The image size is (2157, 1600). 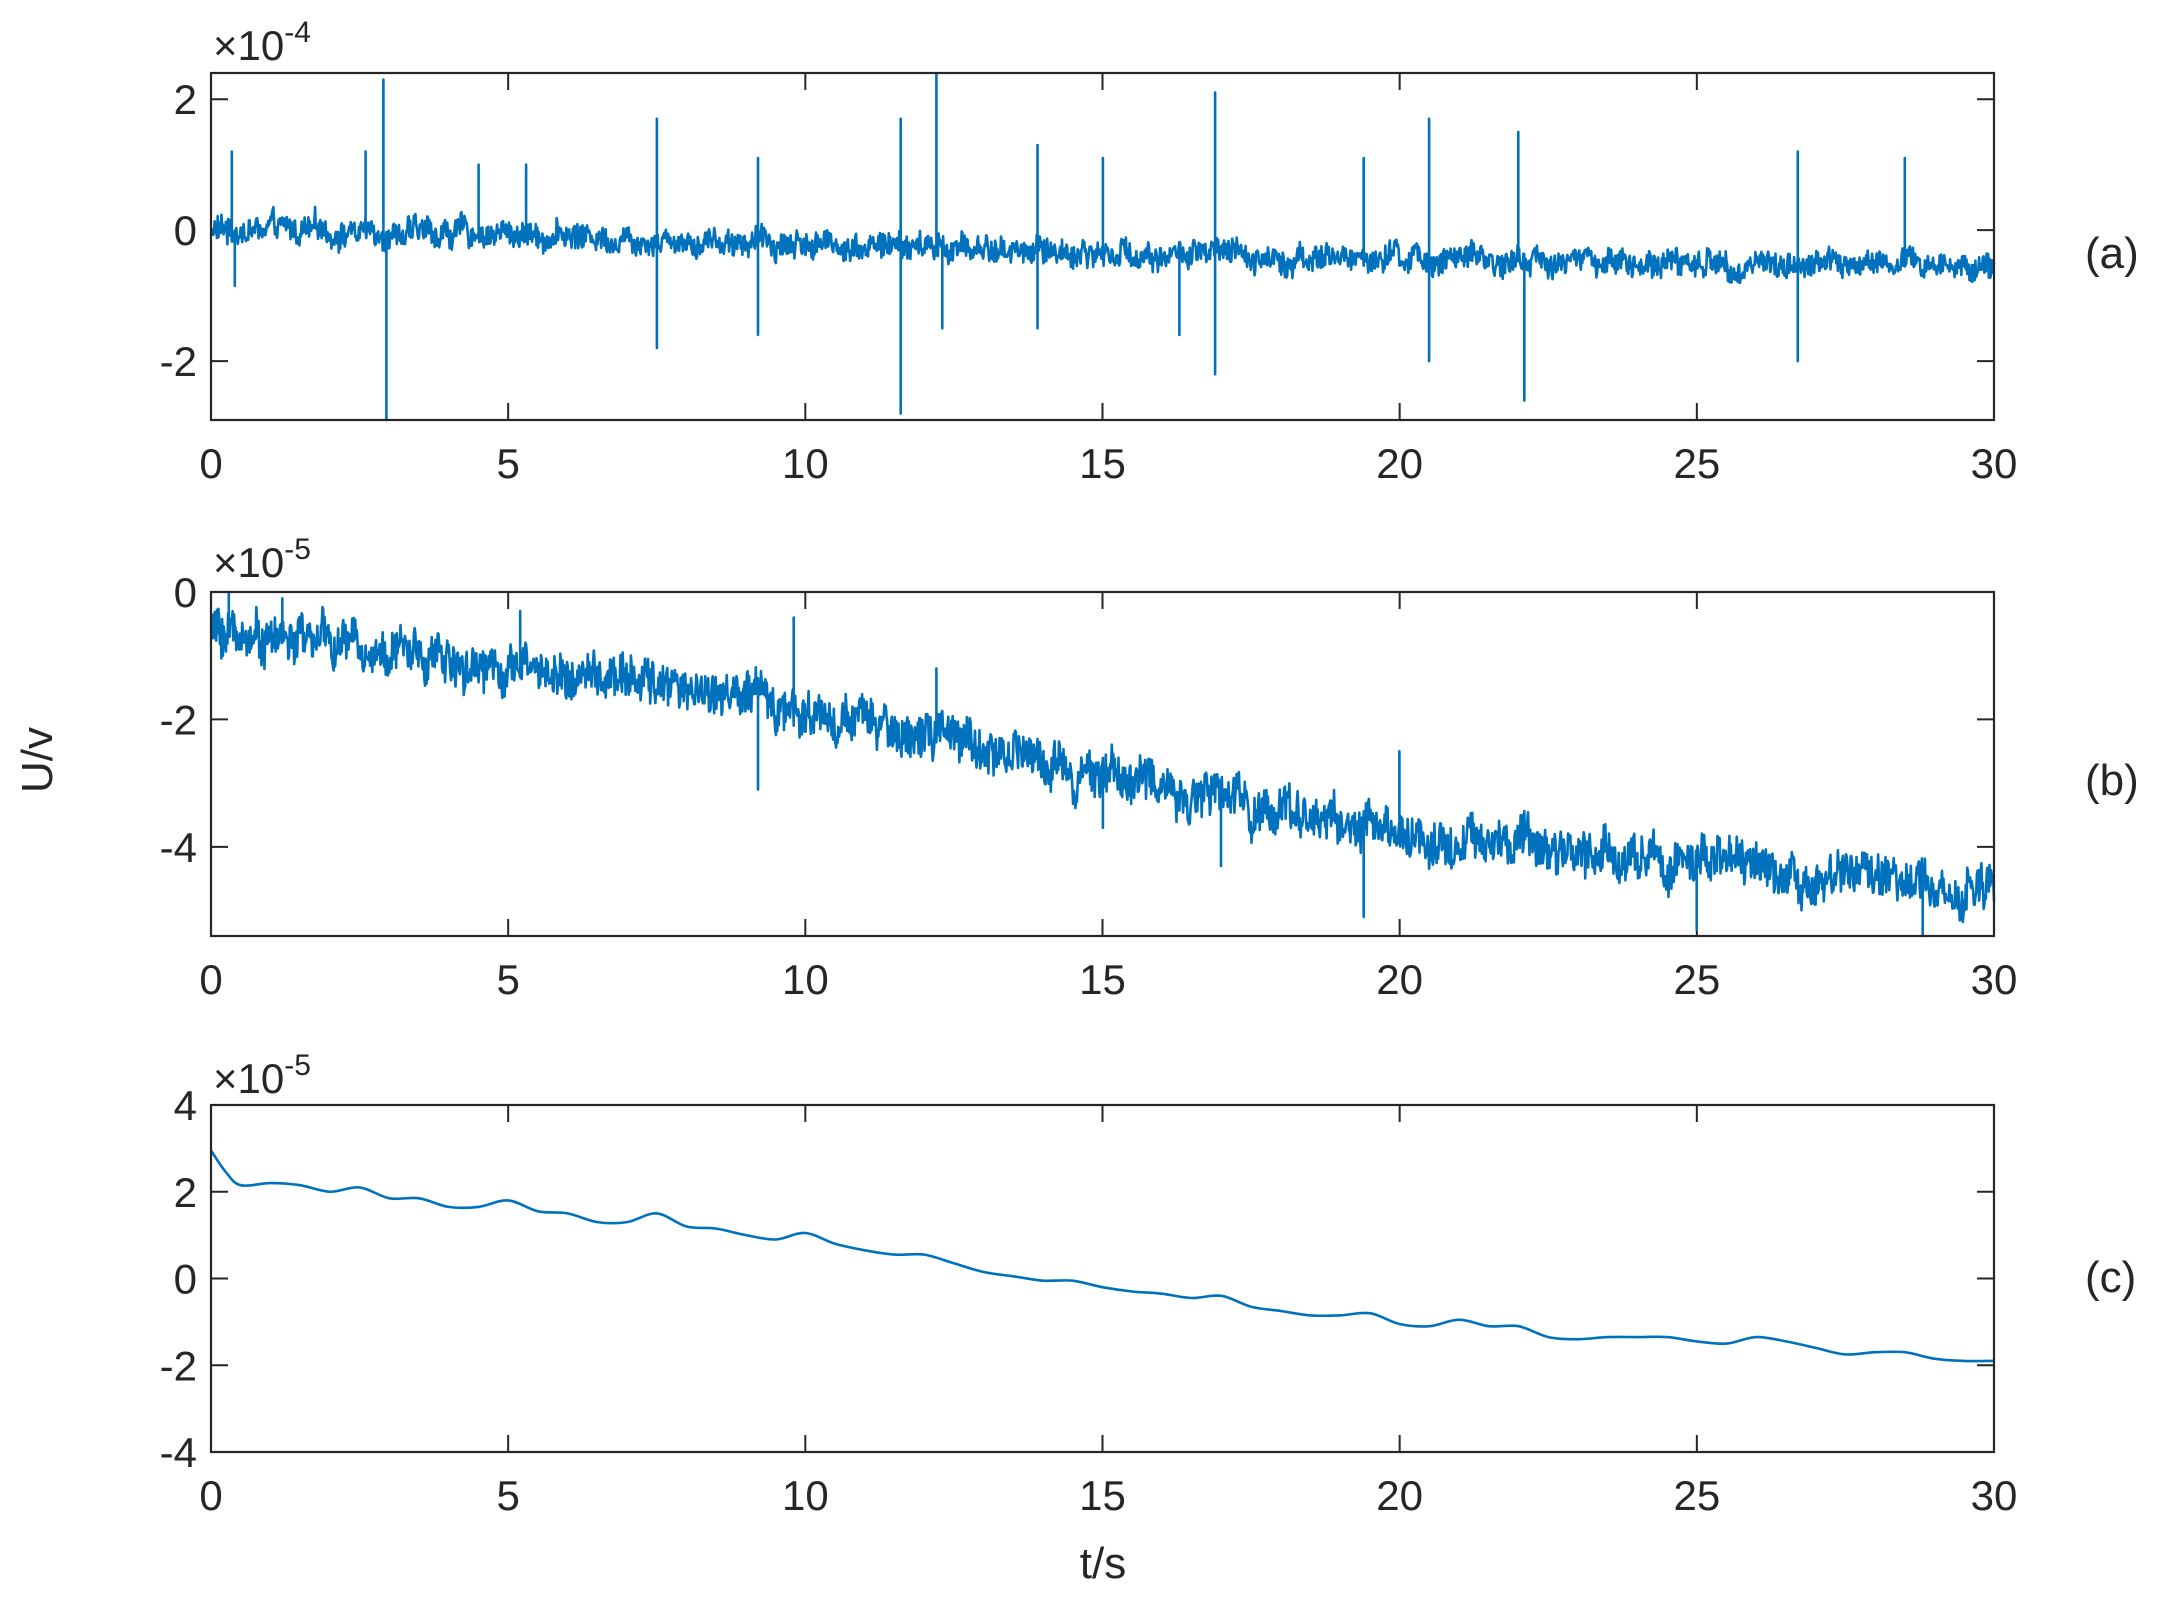 What do you see at coordinates (1994, 1495) in the screenshot?
I see `panel-c-x-tick-label: 30` at bounding box center [1994, 1495].